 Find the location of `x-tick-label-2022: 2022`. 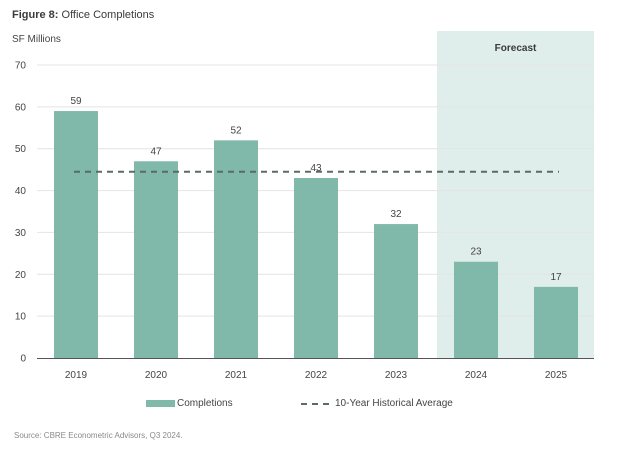

x-tick-label-2022: 2022 is located at coordinates (316, 375).